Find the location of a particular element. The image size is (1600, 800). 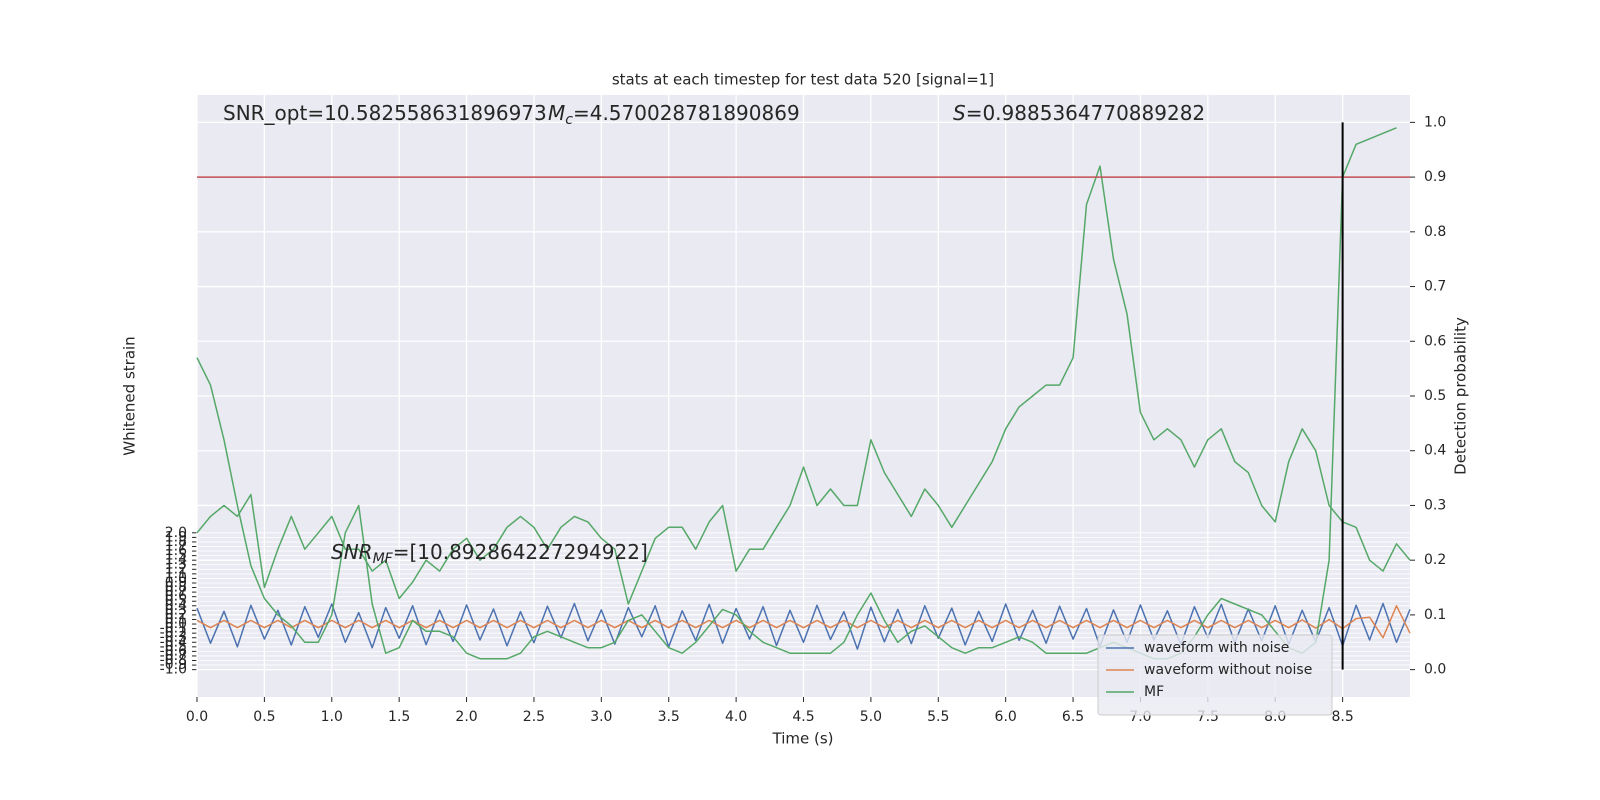

y-tick-label: 1.6 is located at coordinates (176, 551).